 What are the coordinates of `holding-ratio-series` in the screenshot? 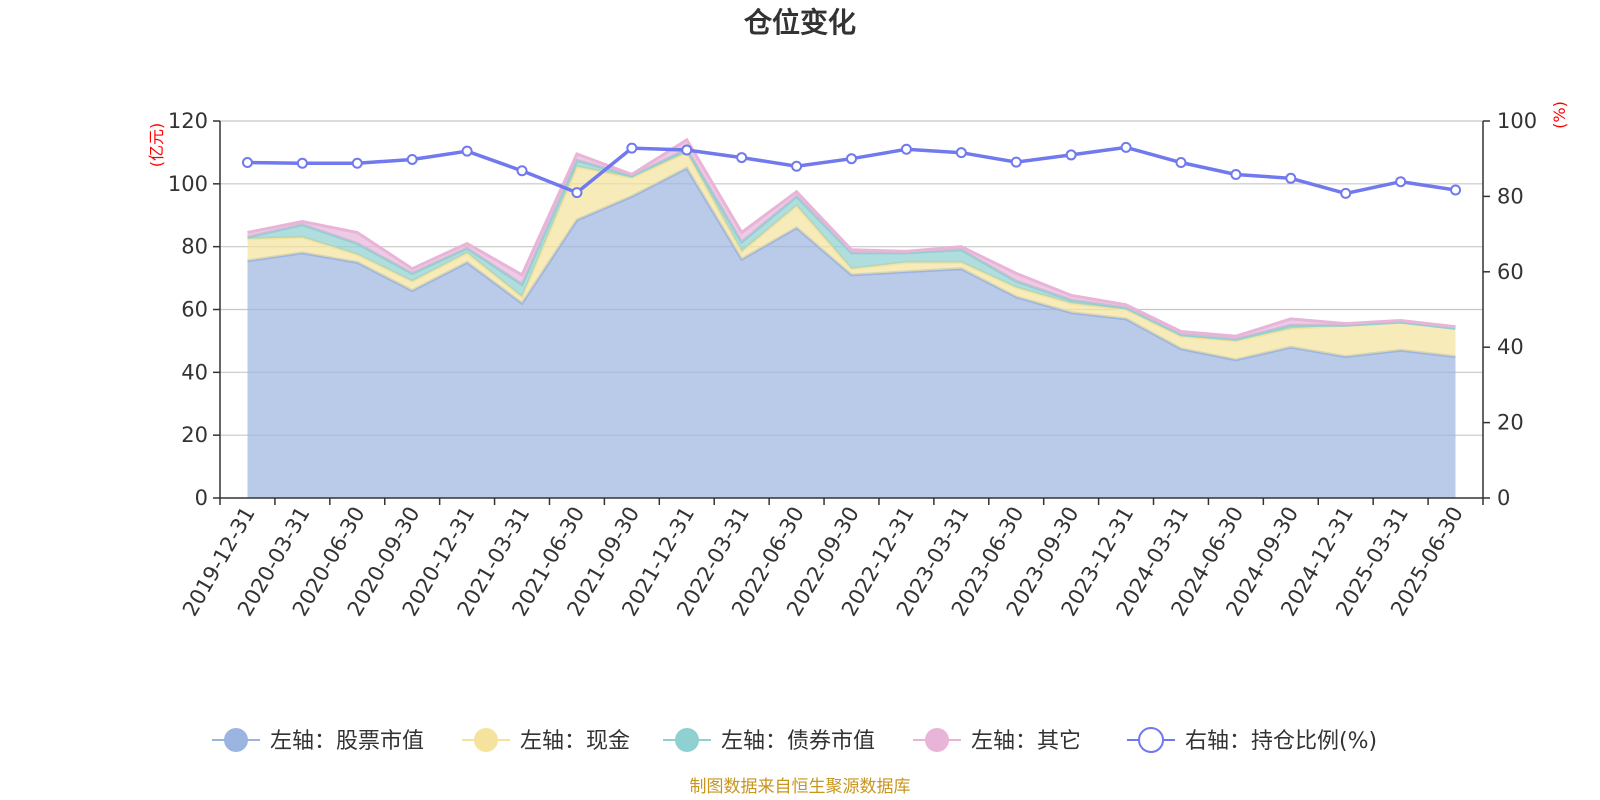 It's located at (851, 170).